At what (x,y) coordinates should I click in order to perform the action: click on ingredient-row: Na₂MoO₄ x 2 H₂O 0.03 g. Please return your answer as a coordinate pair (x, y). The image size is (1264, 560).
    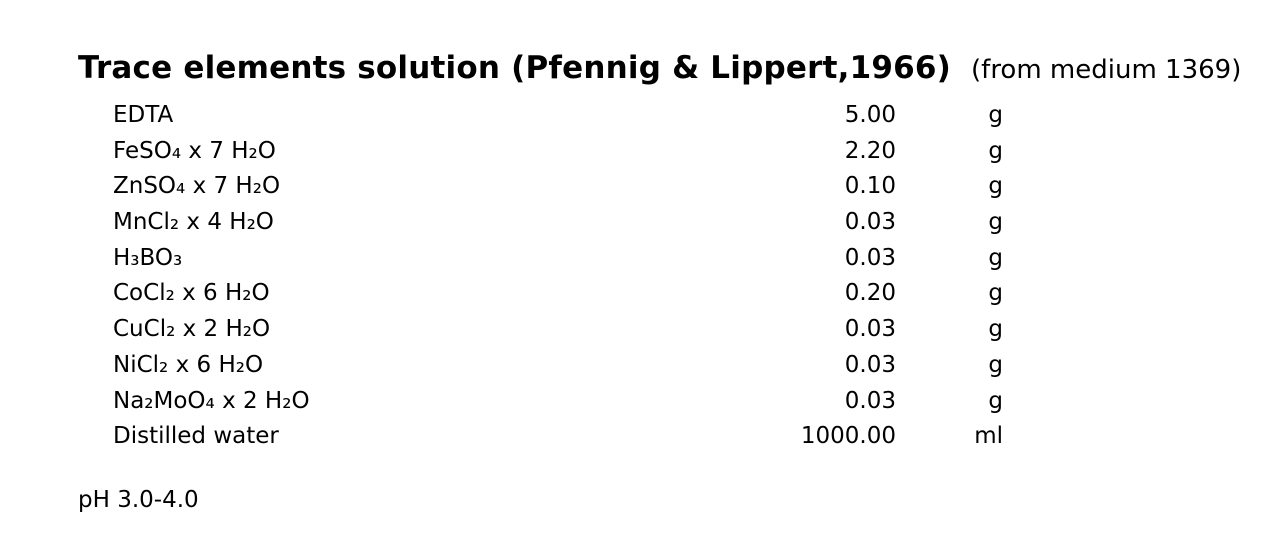
    Looking at the image, I should click on (558, 402).